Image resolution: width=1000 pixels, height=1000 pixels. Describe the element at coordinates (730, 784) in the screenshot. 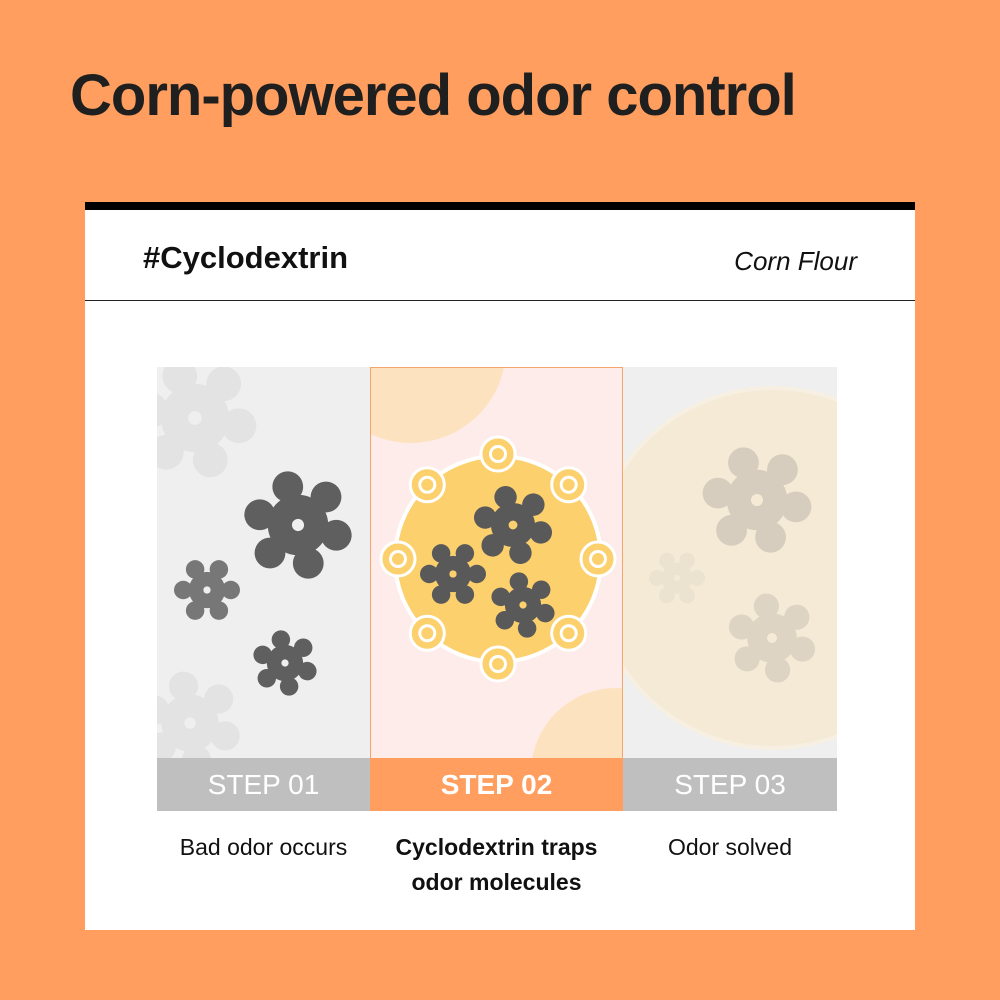

I see `step-03-label: STEP 03` at that location.